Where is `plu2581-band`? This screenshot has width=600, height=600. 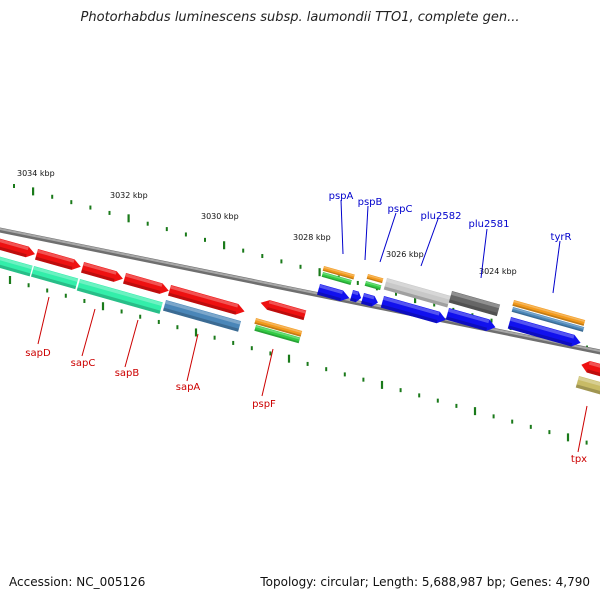 plu2581-band is located at coordinates (474, 304).